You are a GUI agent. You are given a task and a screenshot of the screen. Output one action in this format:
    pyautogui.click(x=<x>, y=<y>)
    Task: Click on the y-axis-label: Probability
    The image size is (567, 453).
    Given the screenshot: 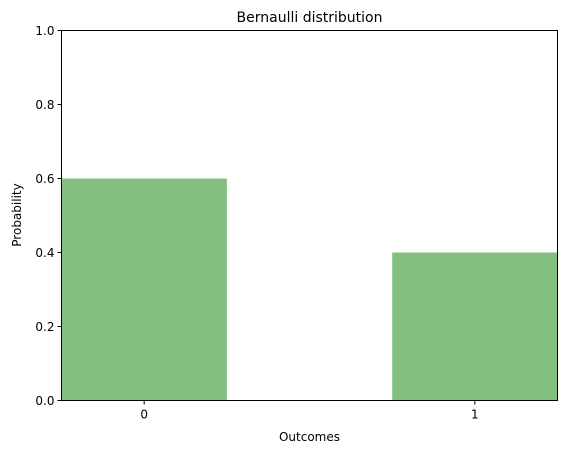 What is the action you would take?
    pyautogui.click(x=17, y=214)
    